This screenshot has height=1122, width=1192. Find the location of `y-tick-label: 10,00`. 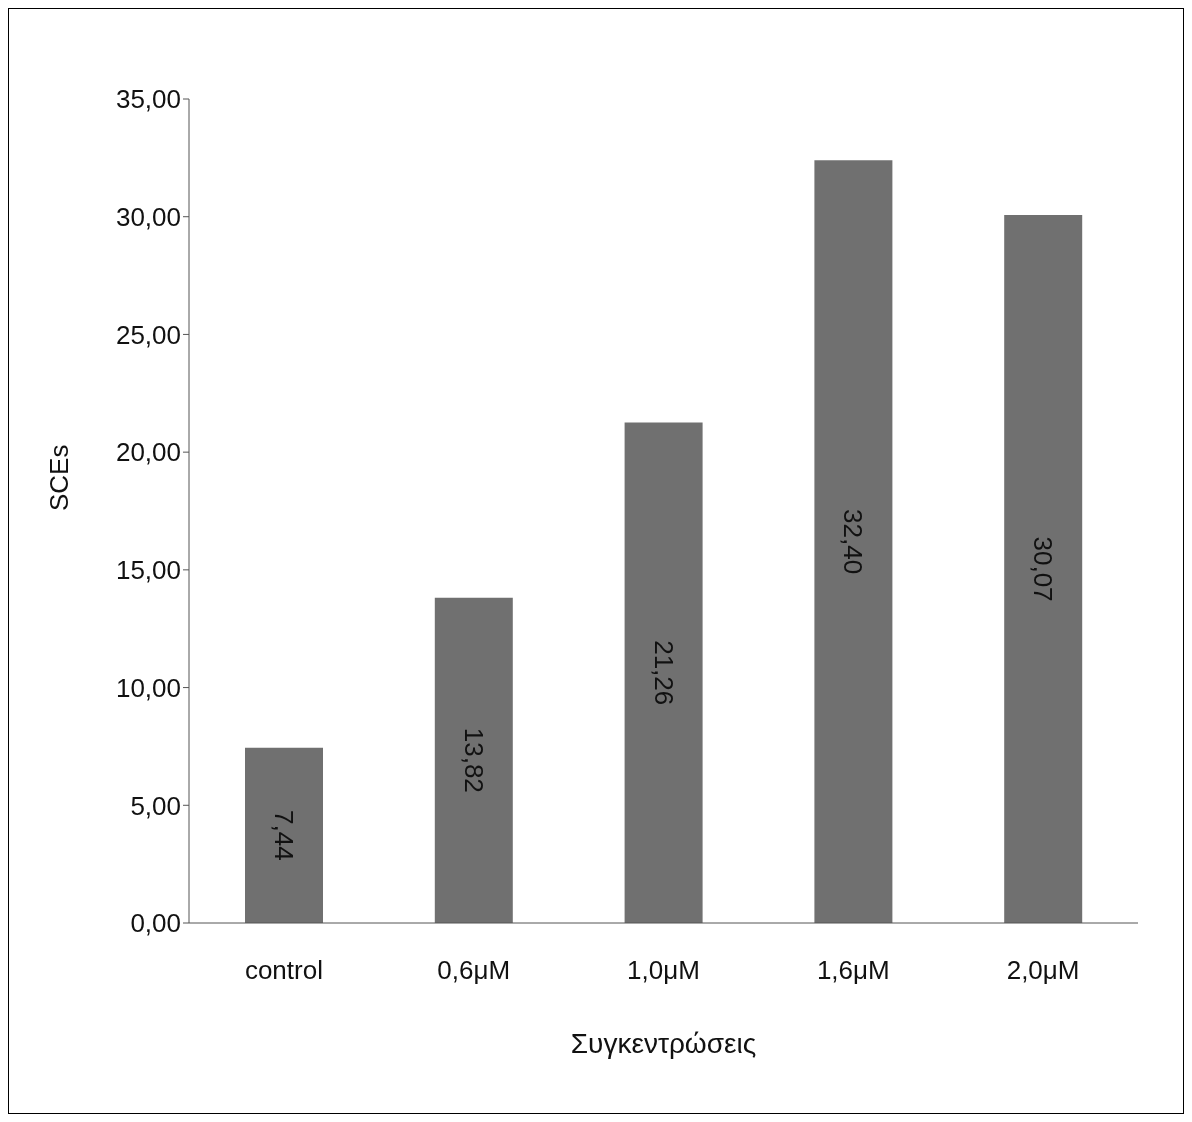

y-tick-label: 10,00 is located at coordinates (148, 687).